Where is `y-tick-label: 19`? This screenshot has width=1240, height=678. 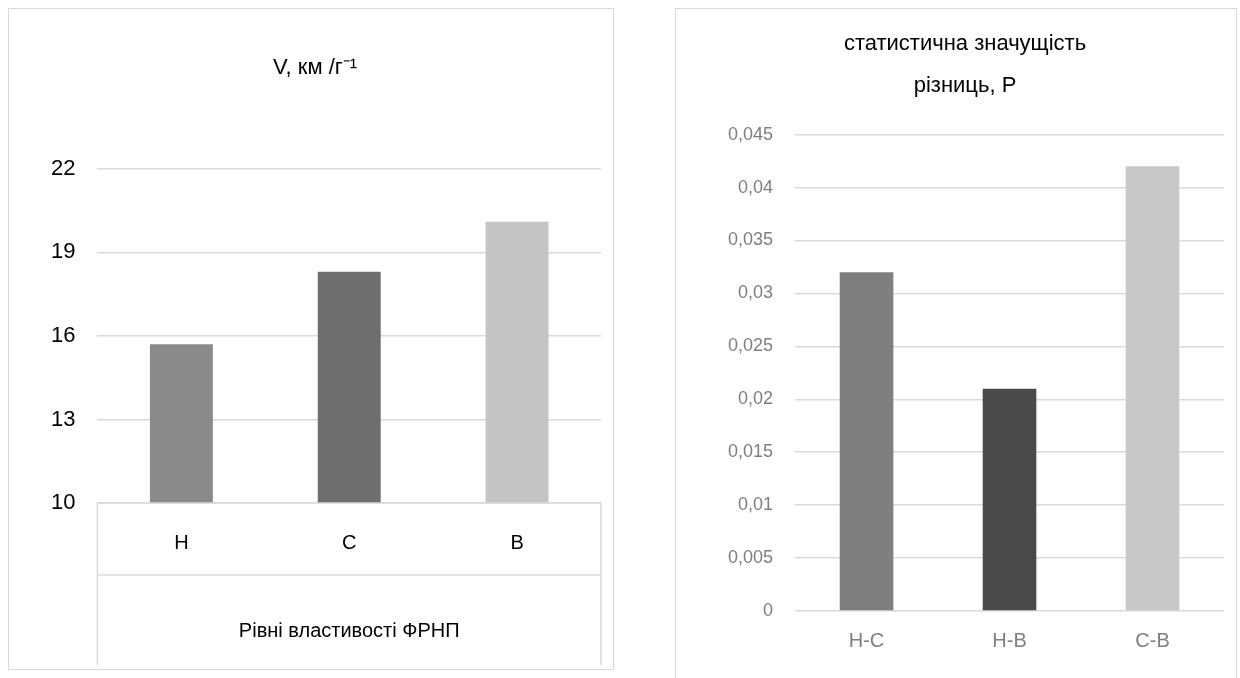 y-tick-label: 19 is located at coordinates (63, 251).